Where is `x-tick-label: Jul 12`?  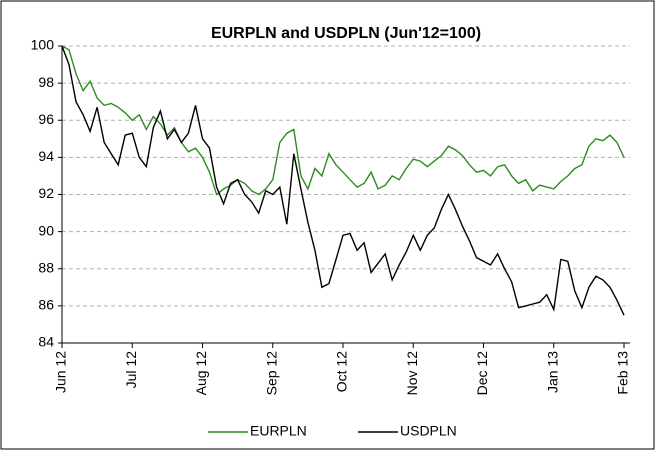 x-tick-label: Jul 12 is located at coordinates (131, 370).